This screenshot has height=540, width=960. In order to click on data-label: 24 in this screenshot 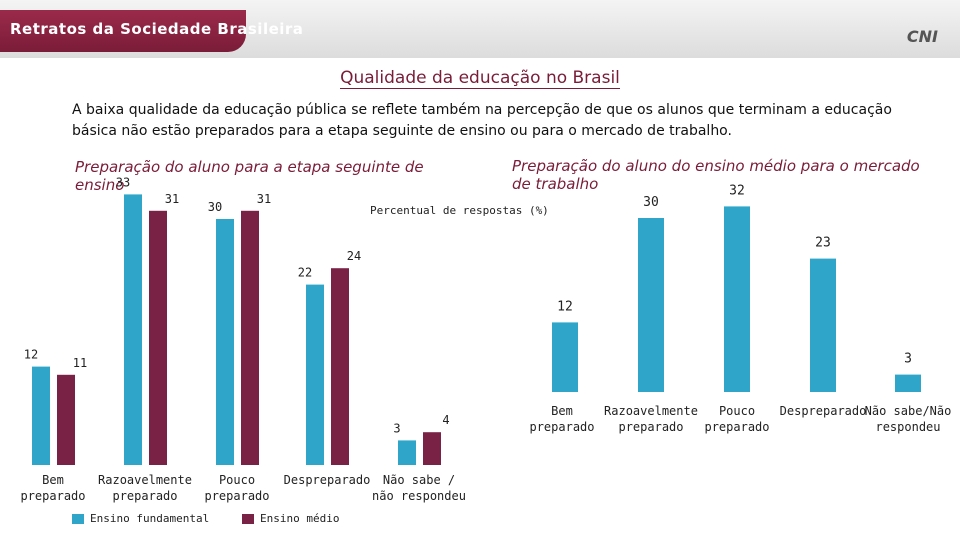, I will do `click(354, 256)`.